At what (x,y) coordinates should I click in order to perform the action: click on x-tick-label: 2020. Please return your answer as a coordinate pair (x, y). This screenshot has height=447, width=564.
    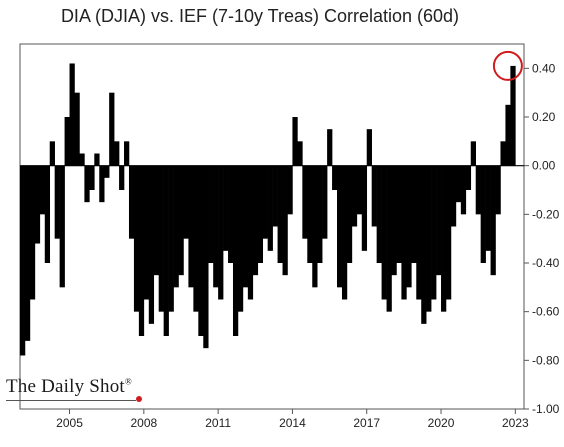
    Looking at the image, I should click on (441, 423).